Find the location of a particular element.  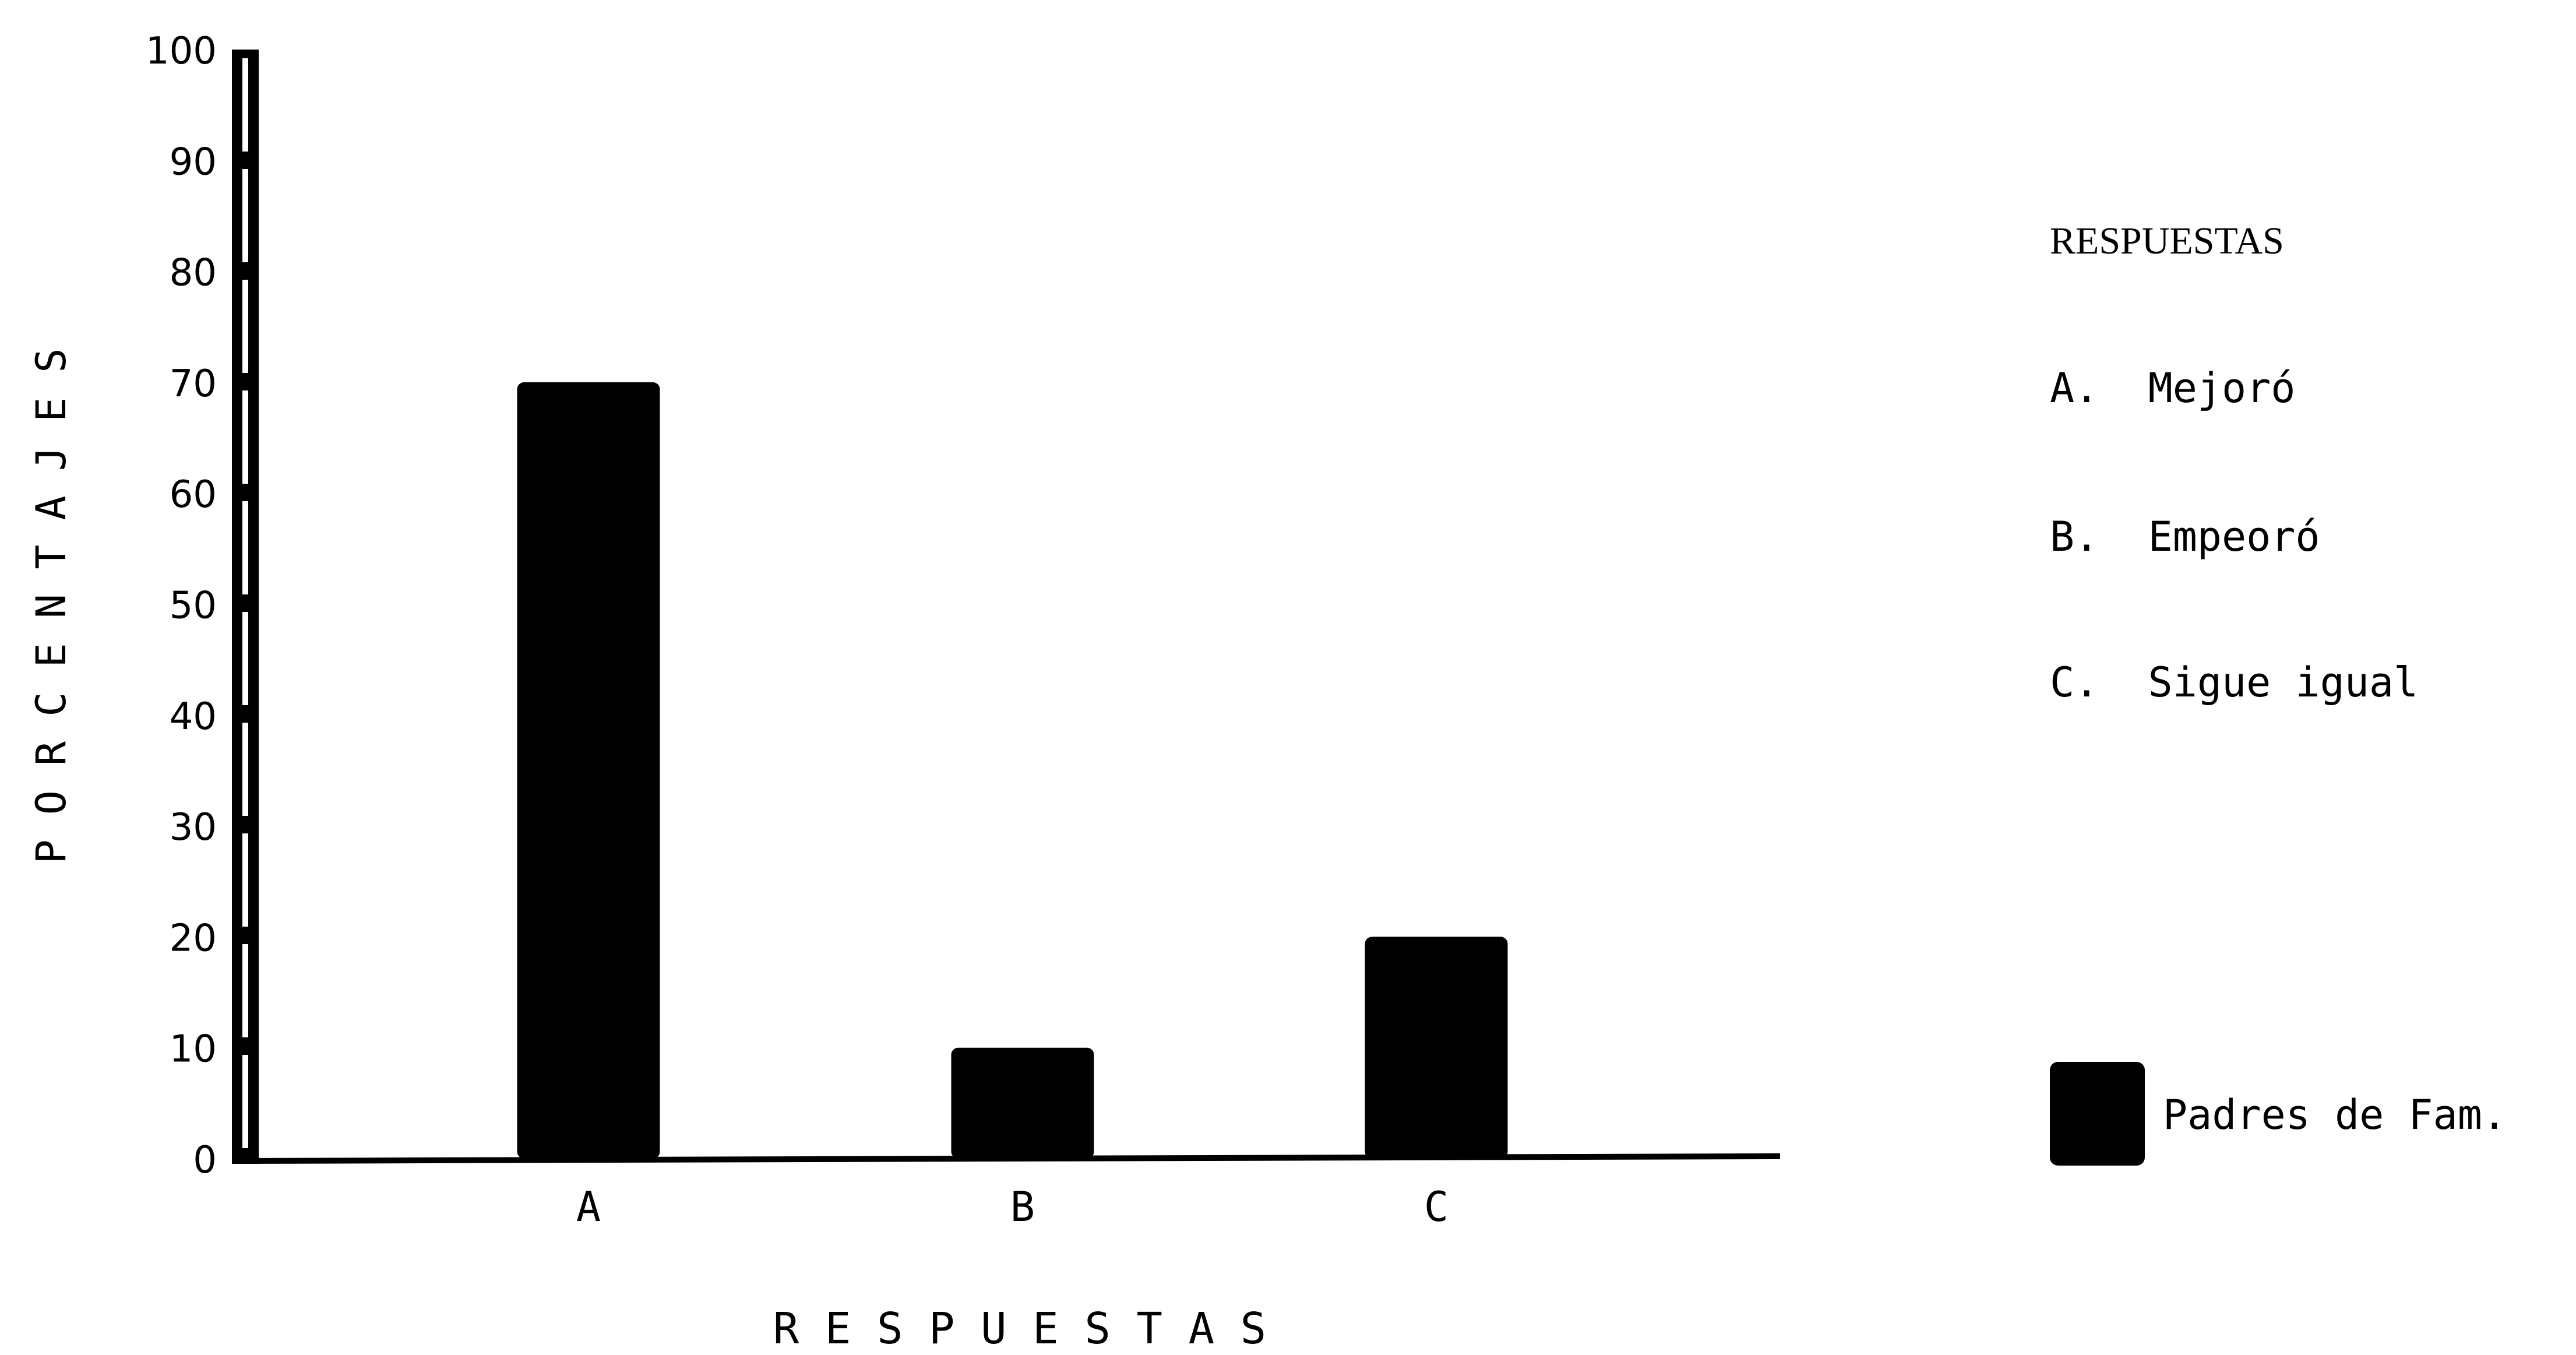

legend-item: B. Empeoró is located at coordinates (2185, 537).